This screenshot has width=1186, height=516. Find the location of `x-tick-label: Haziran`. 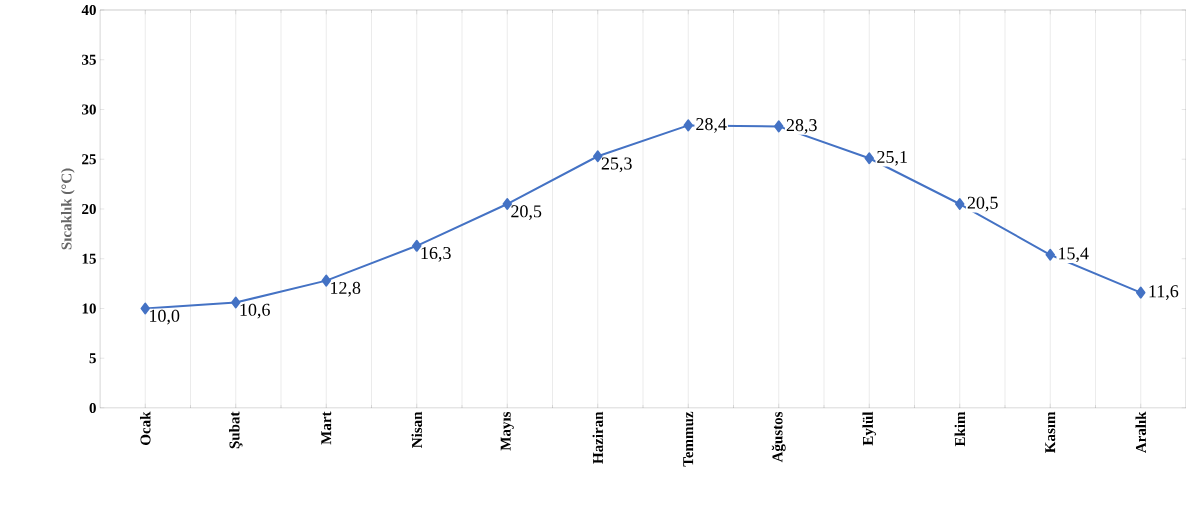

x-tick-label: Haziran is located at coordinates (598, 437).